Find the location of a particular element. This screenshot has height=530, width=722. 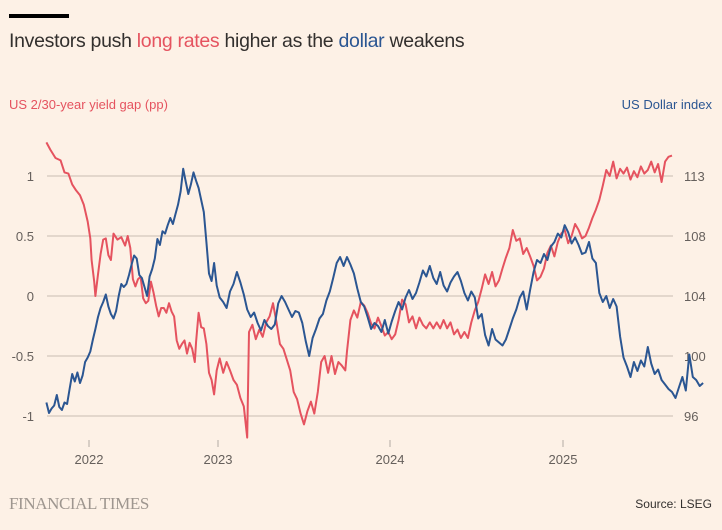

right-tick-label: 104 is located at coordinates (695, 296).